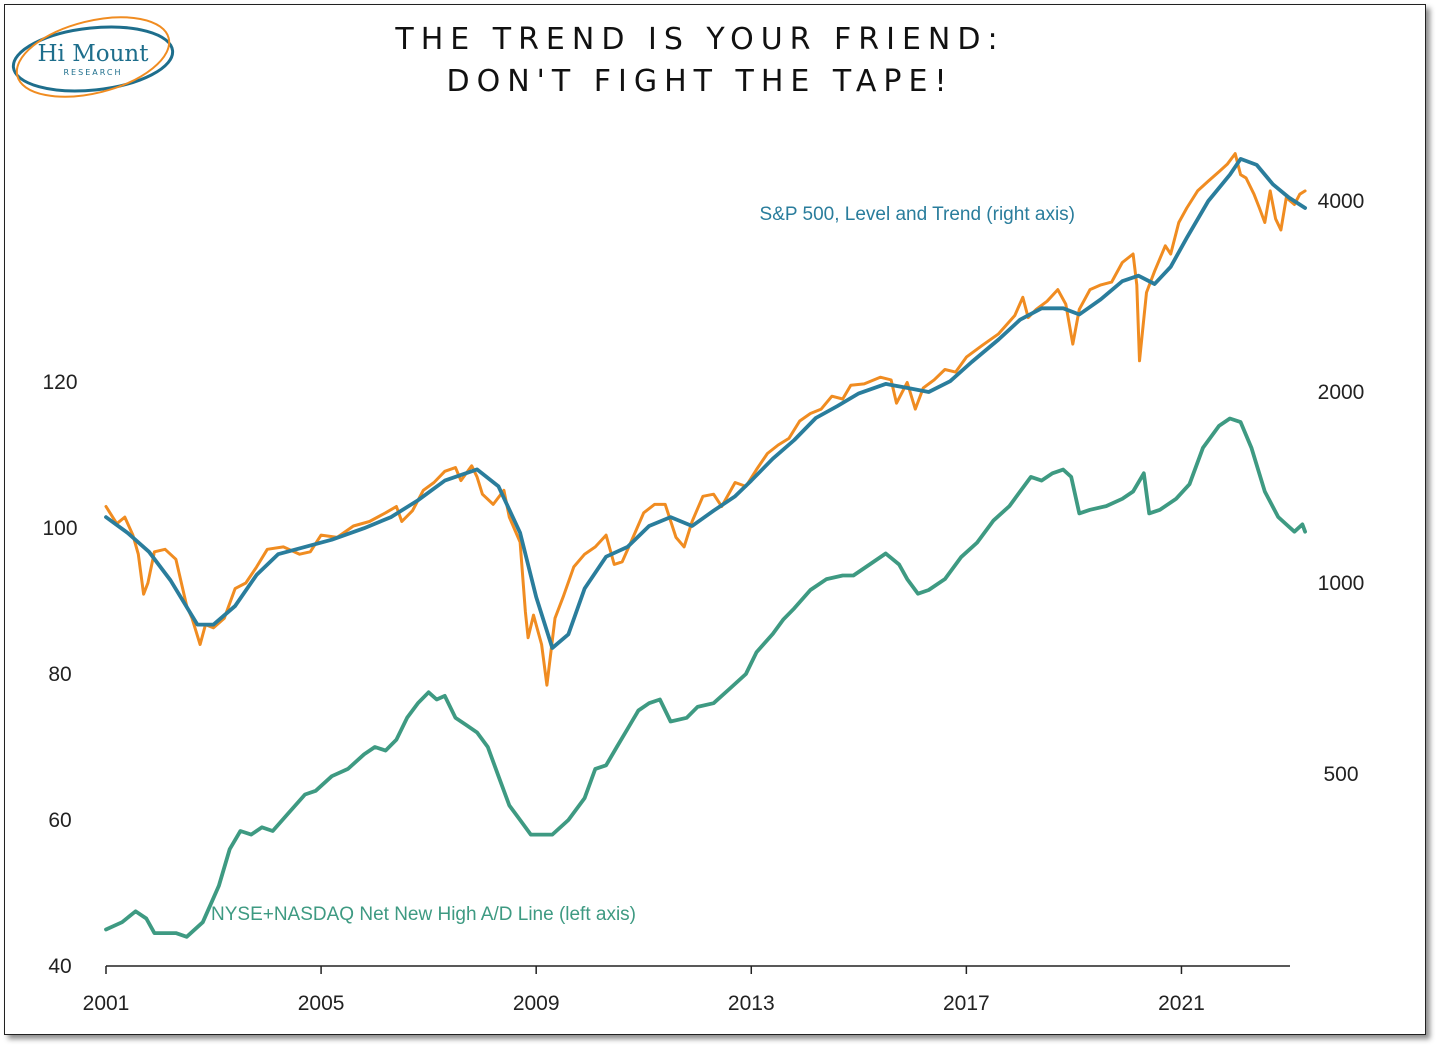  Describe the element at coordinates (59, 674) in the screenshot. I see `left-y-tick-label: 80` at that location.